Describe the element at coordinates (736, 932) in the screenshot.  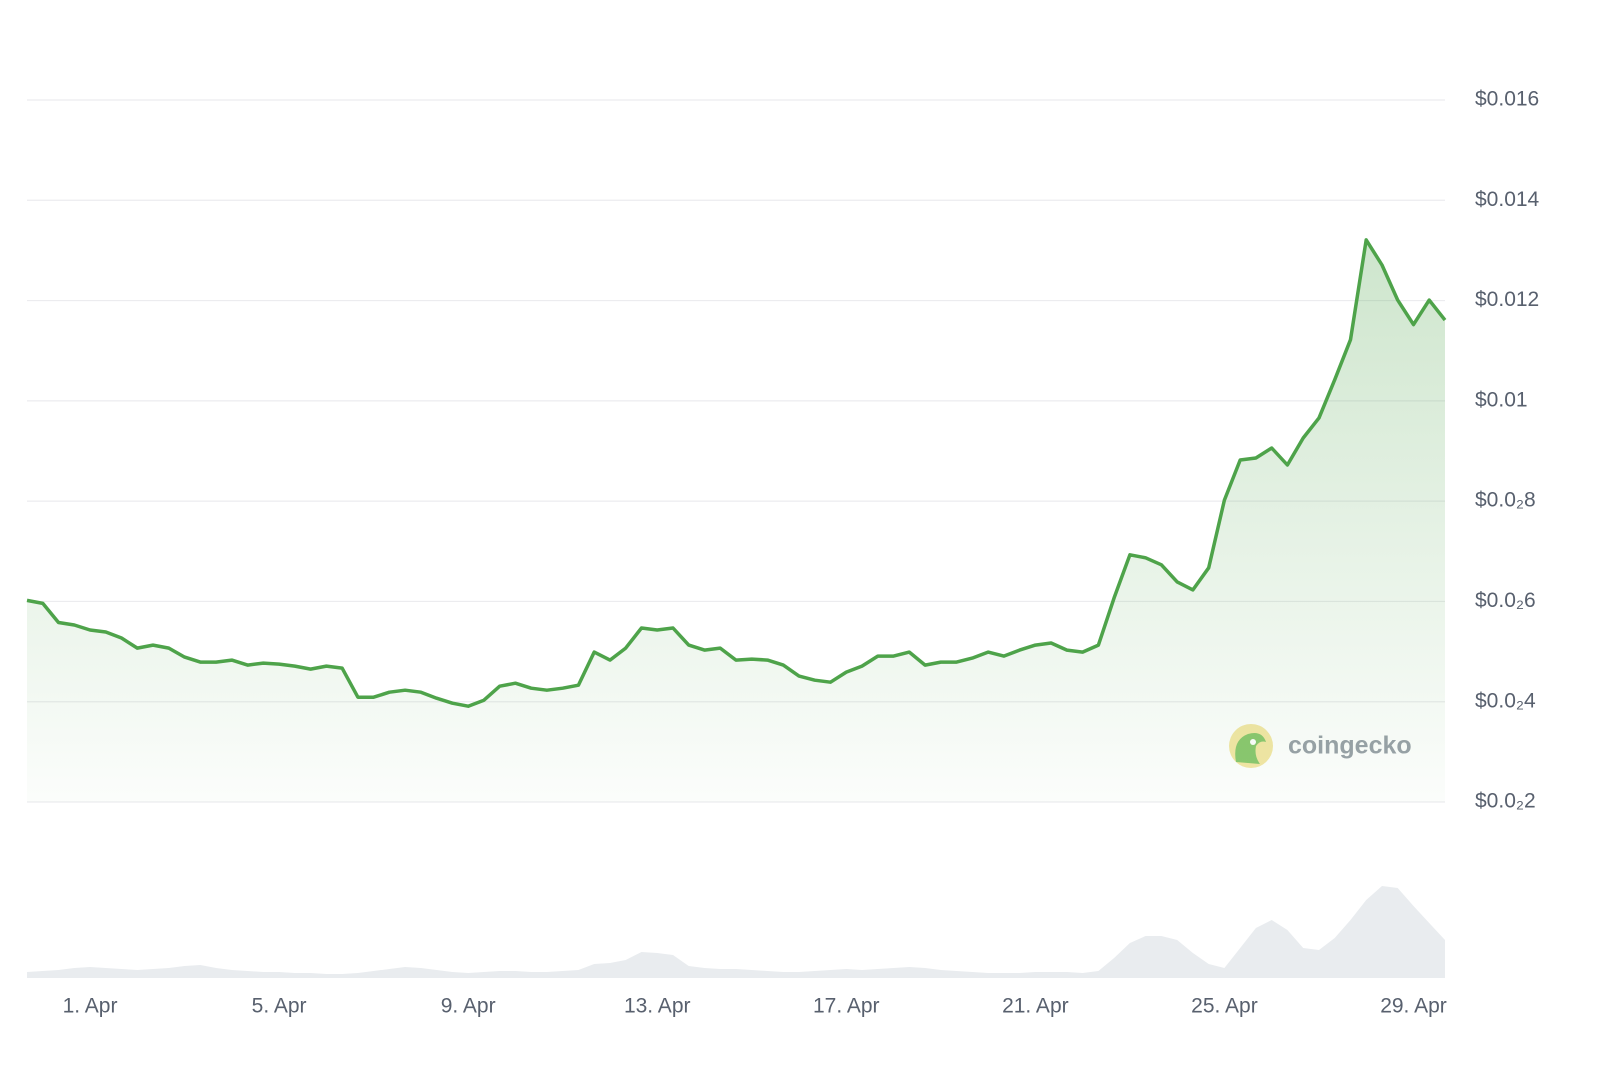
I see `volume-area` at that location.